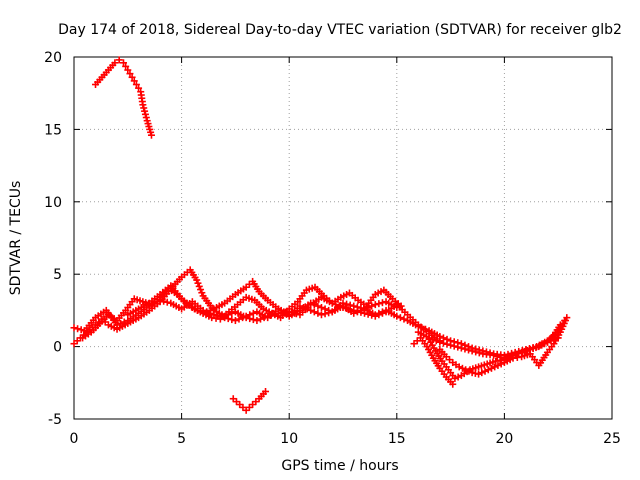 The width and height of the screenshot is (640, 480). Describe the element at coordinates (339, 466) in the screenshot. I see `x-axis-title: GPS time / hours` at that location.